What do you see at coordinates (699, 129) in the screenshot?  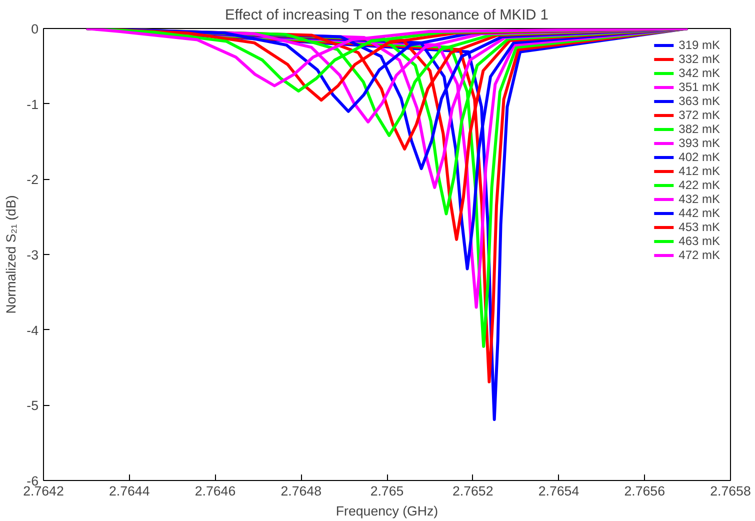 I see `legend-label: 382 mK` at bounding box center [699, 129].